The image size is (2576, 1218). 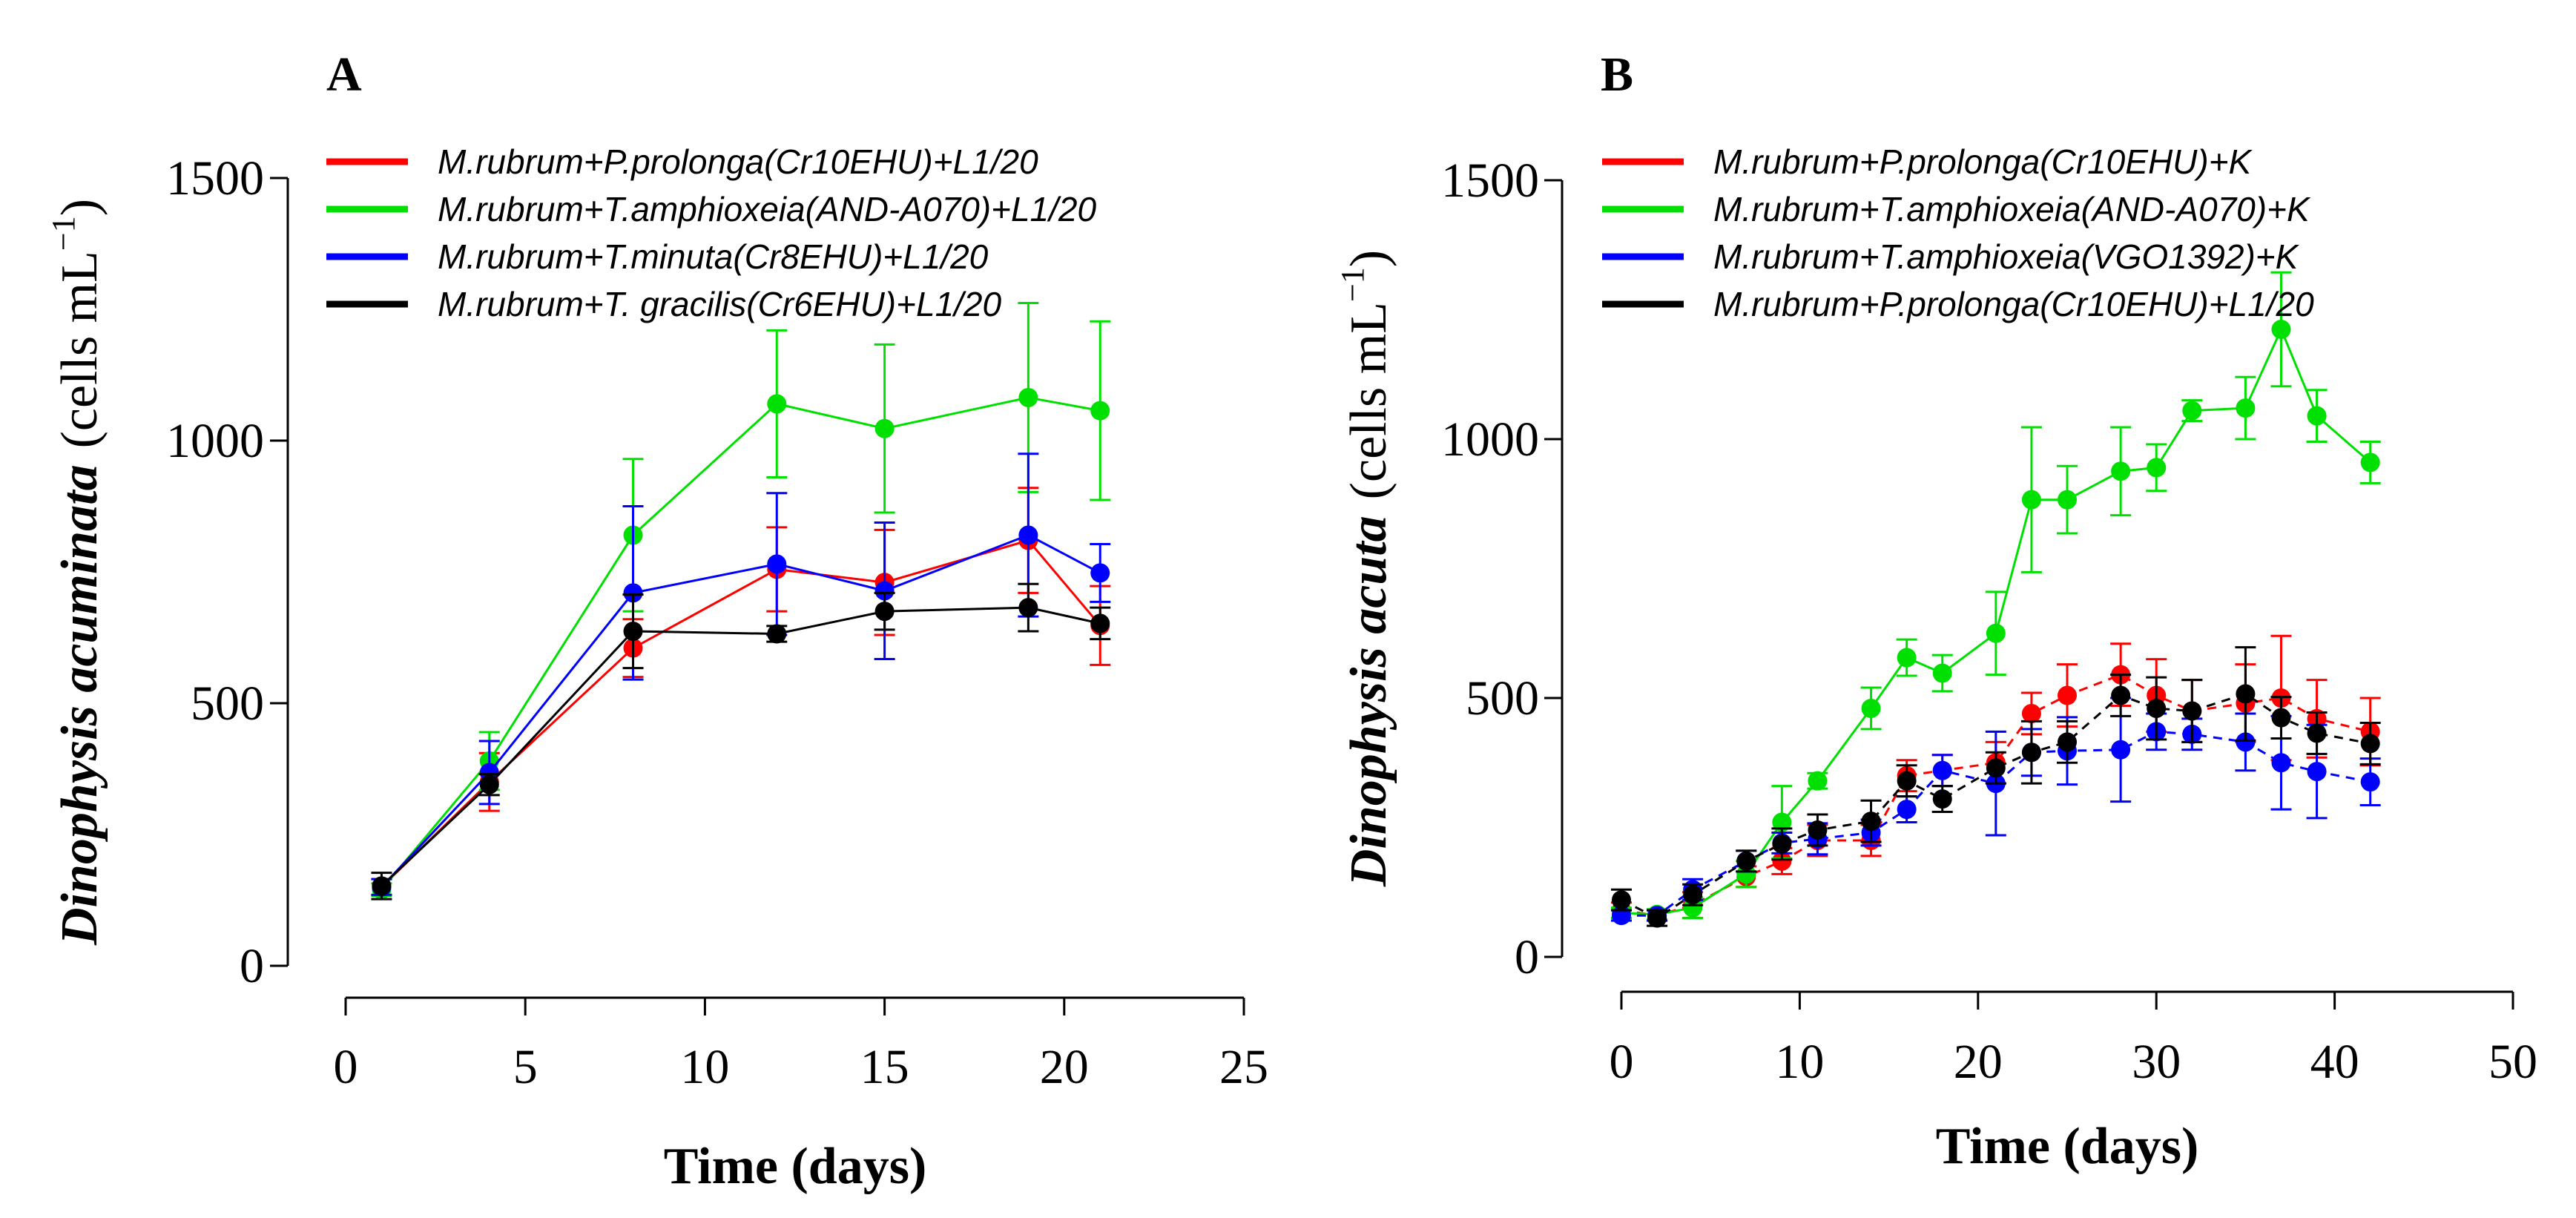 I want to click on panel-b-x-tick-label: 40, so click(x=2334, y=1062).